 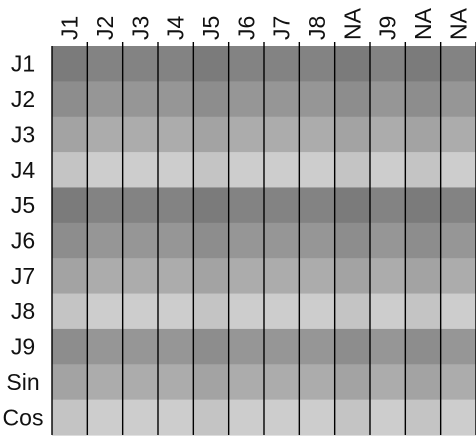 What do you see at coordinates (246, 382) in the screenshot?
I see `heatmap-cell-r10-c6` at bounding box center [246, 382].